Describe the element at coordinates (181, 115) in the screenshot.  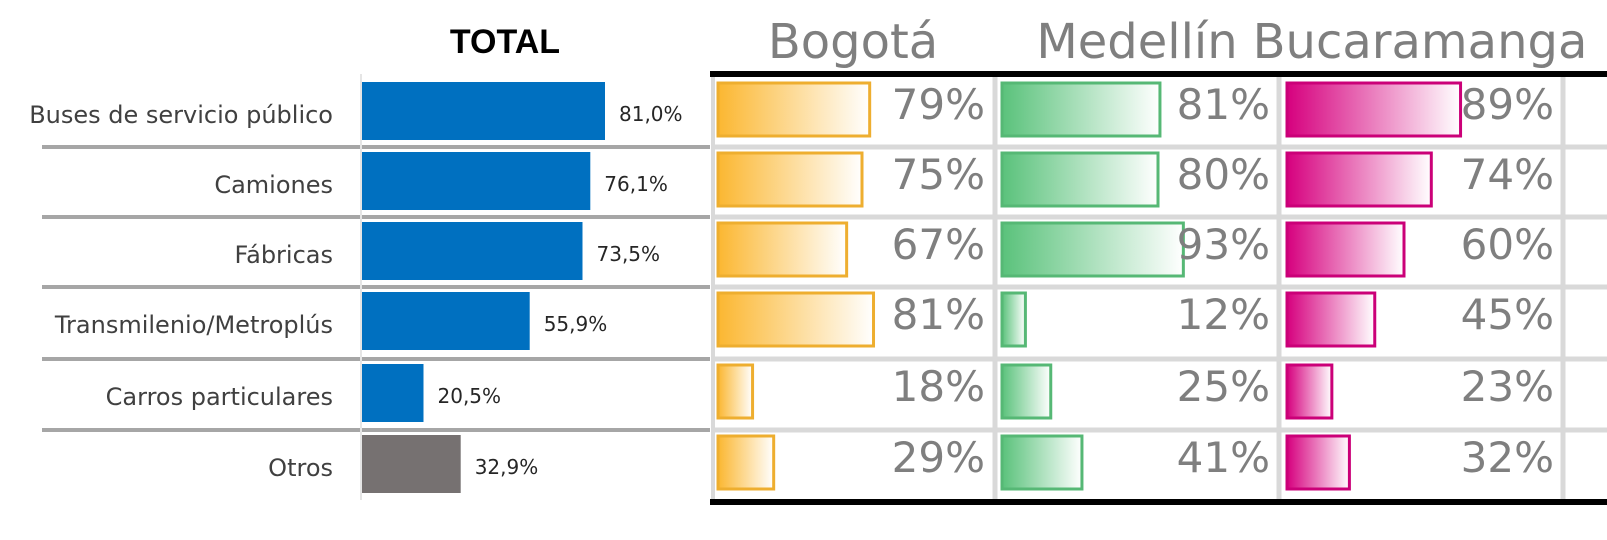
I see `category-label: Buses de servicio público` at that location.